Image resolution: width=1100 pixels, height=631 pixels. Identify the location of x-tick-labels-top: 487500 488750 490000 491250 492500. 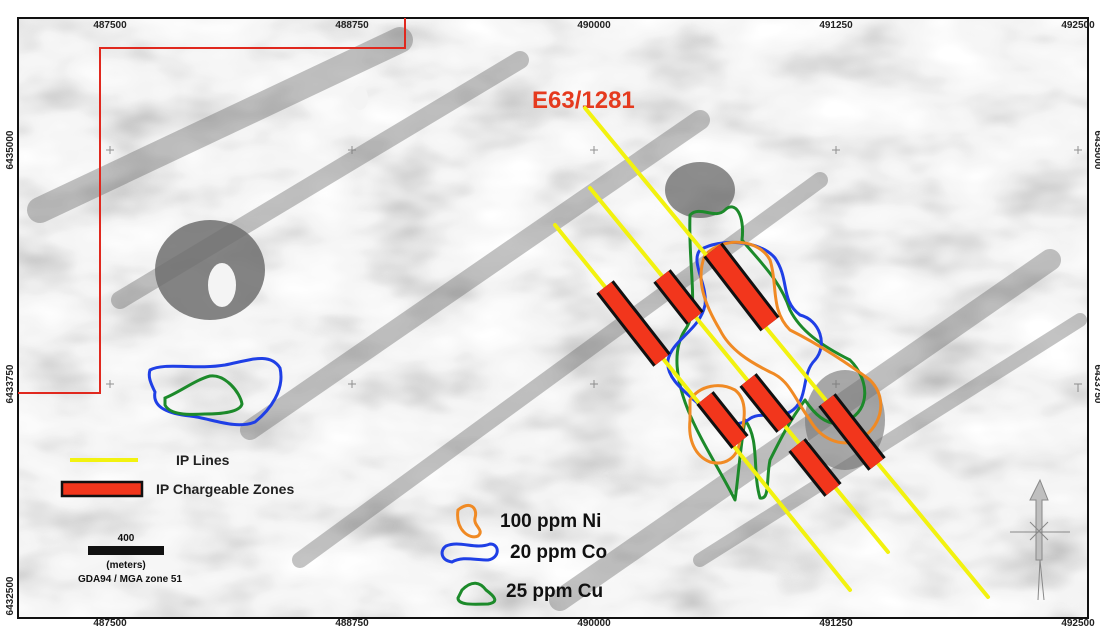
(594, 25).